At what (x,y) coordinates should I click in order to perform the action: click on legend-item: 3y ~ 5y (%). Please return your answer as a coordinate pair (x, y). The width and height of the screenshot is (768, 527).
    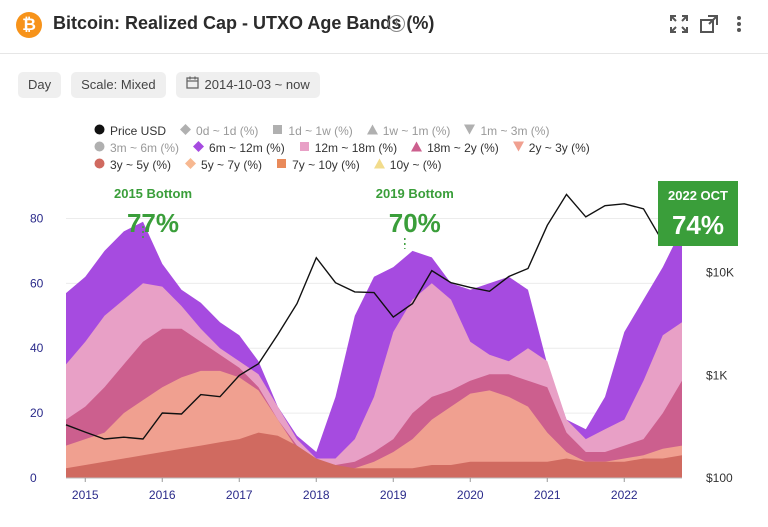
    Looking at the image, I should click on (132, 164).